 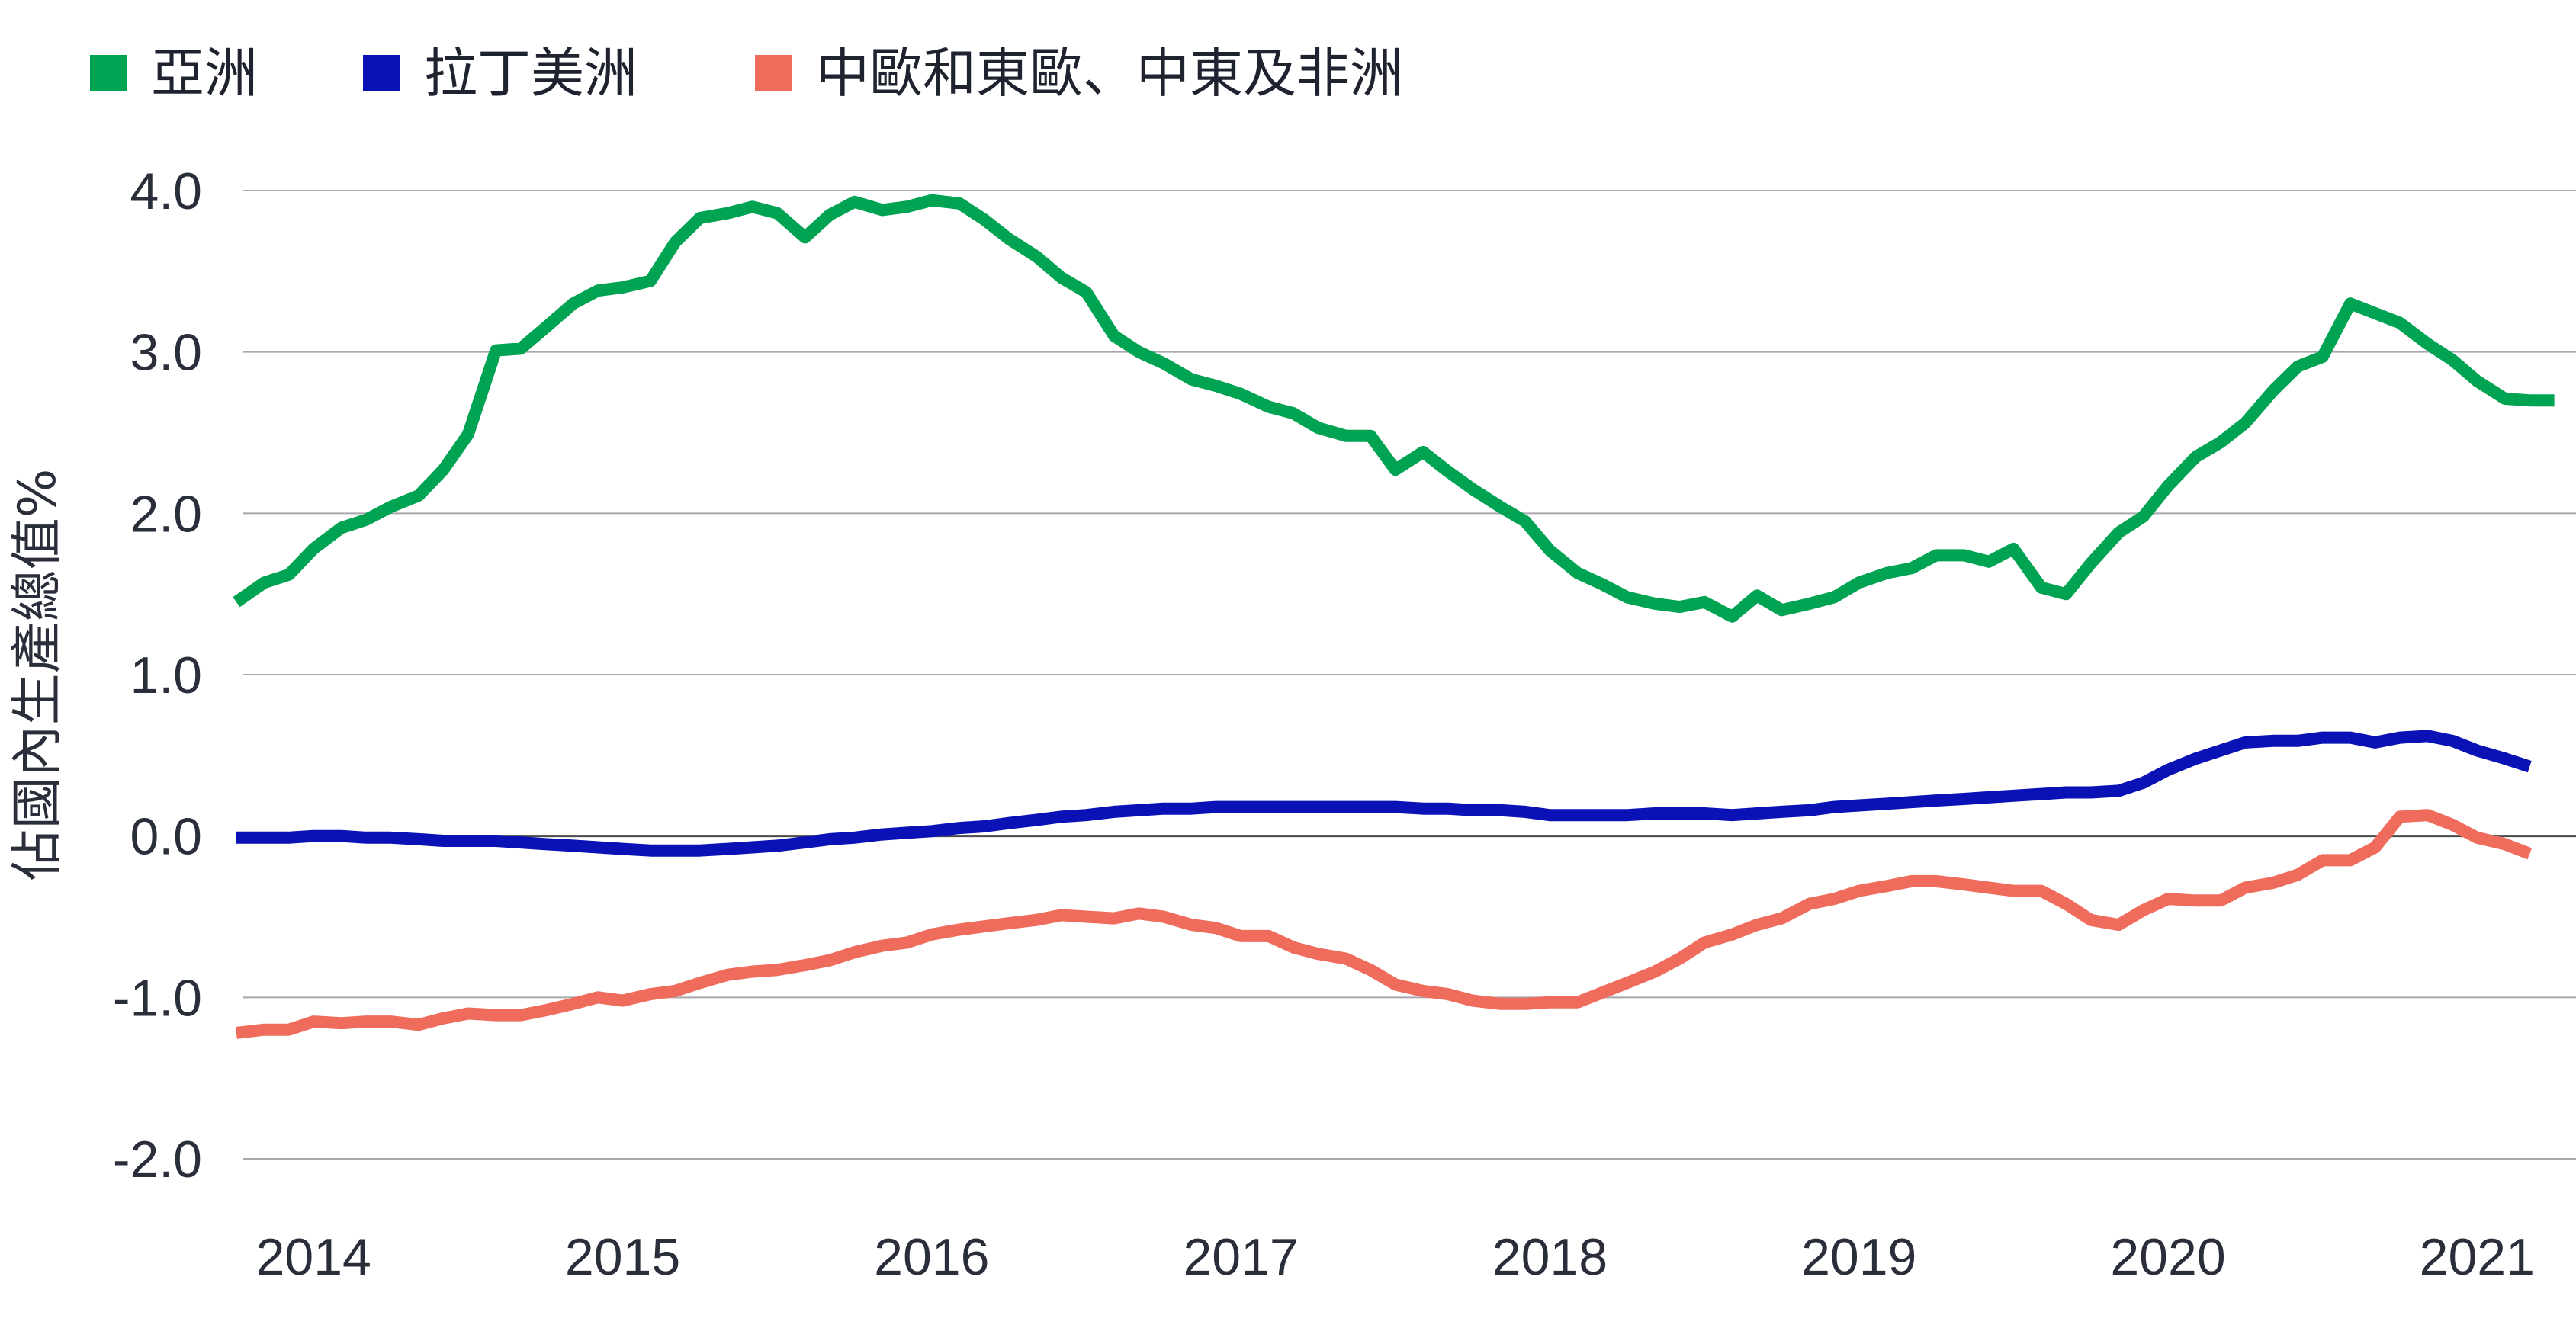 I want to click on legend: 亞洲 拉丁美洲 中歐和東歐、中東及非洲, so click(x=746, y=73).